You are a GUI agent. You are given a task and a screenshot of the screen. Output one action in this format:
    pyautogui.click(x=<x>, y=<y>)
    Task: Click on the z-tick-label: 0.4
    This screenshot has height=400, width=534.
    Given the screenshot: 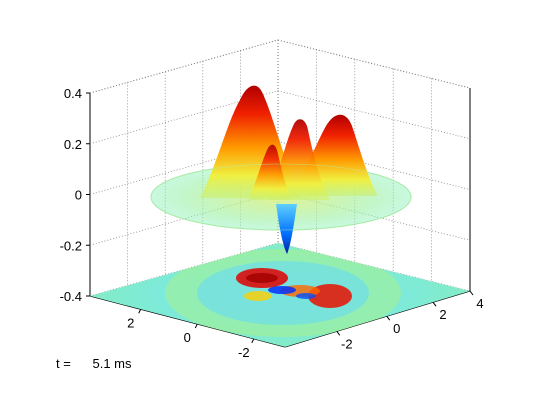 What is the action you would take?
    pyautogui.click(x=73, y=93)
    